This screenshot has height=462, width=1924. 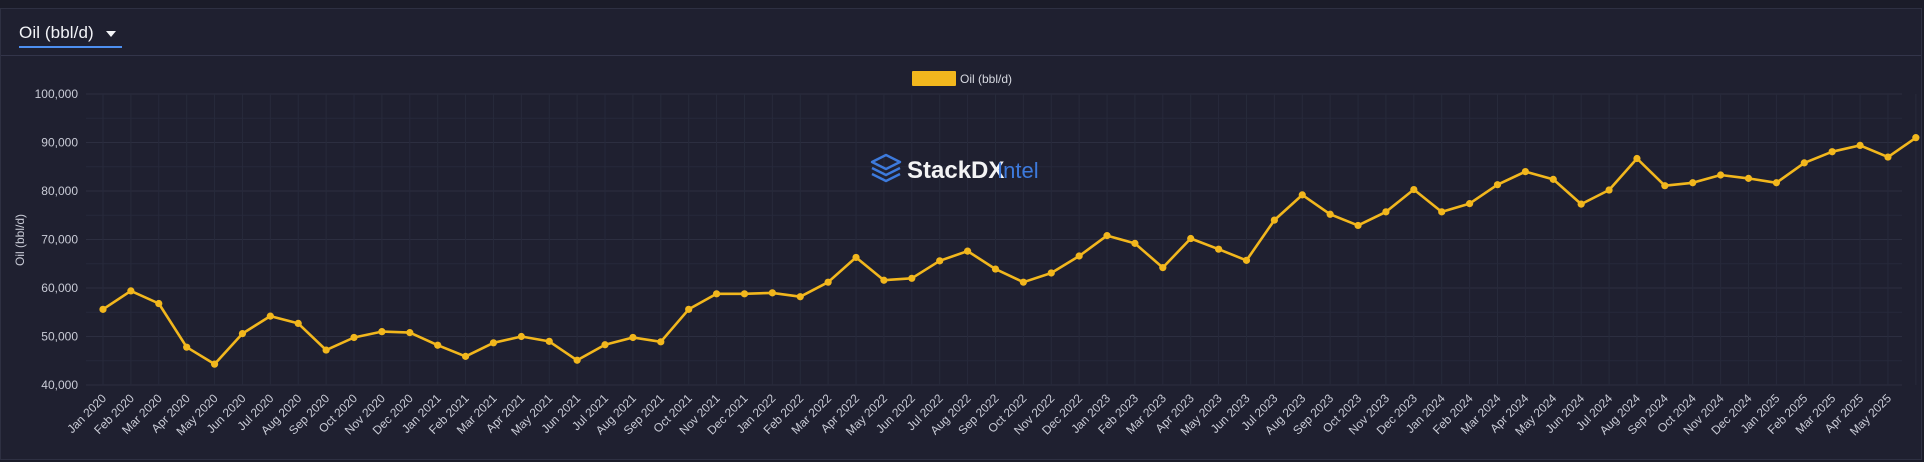 I want to click on metric-selector-label: Oil (bbl/d), so click(x=56, y=32).